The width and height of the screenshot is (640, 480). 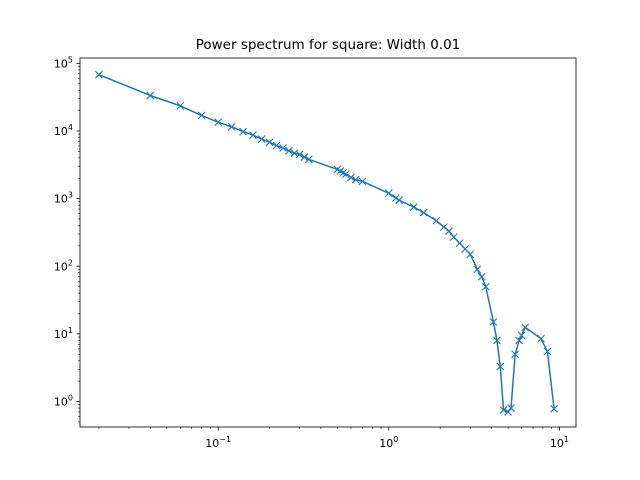 What do you see at coordinates (559, 442) in the screenshot?
I see `x-tick-label: 10¹` at bounding box center [559, 442].